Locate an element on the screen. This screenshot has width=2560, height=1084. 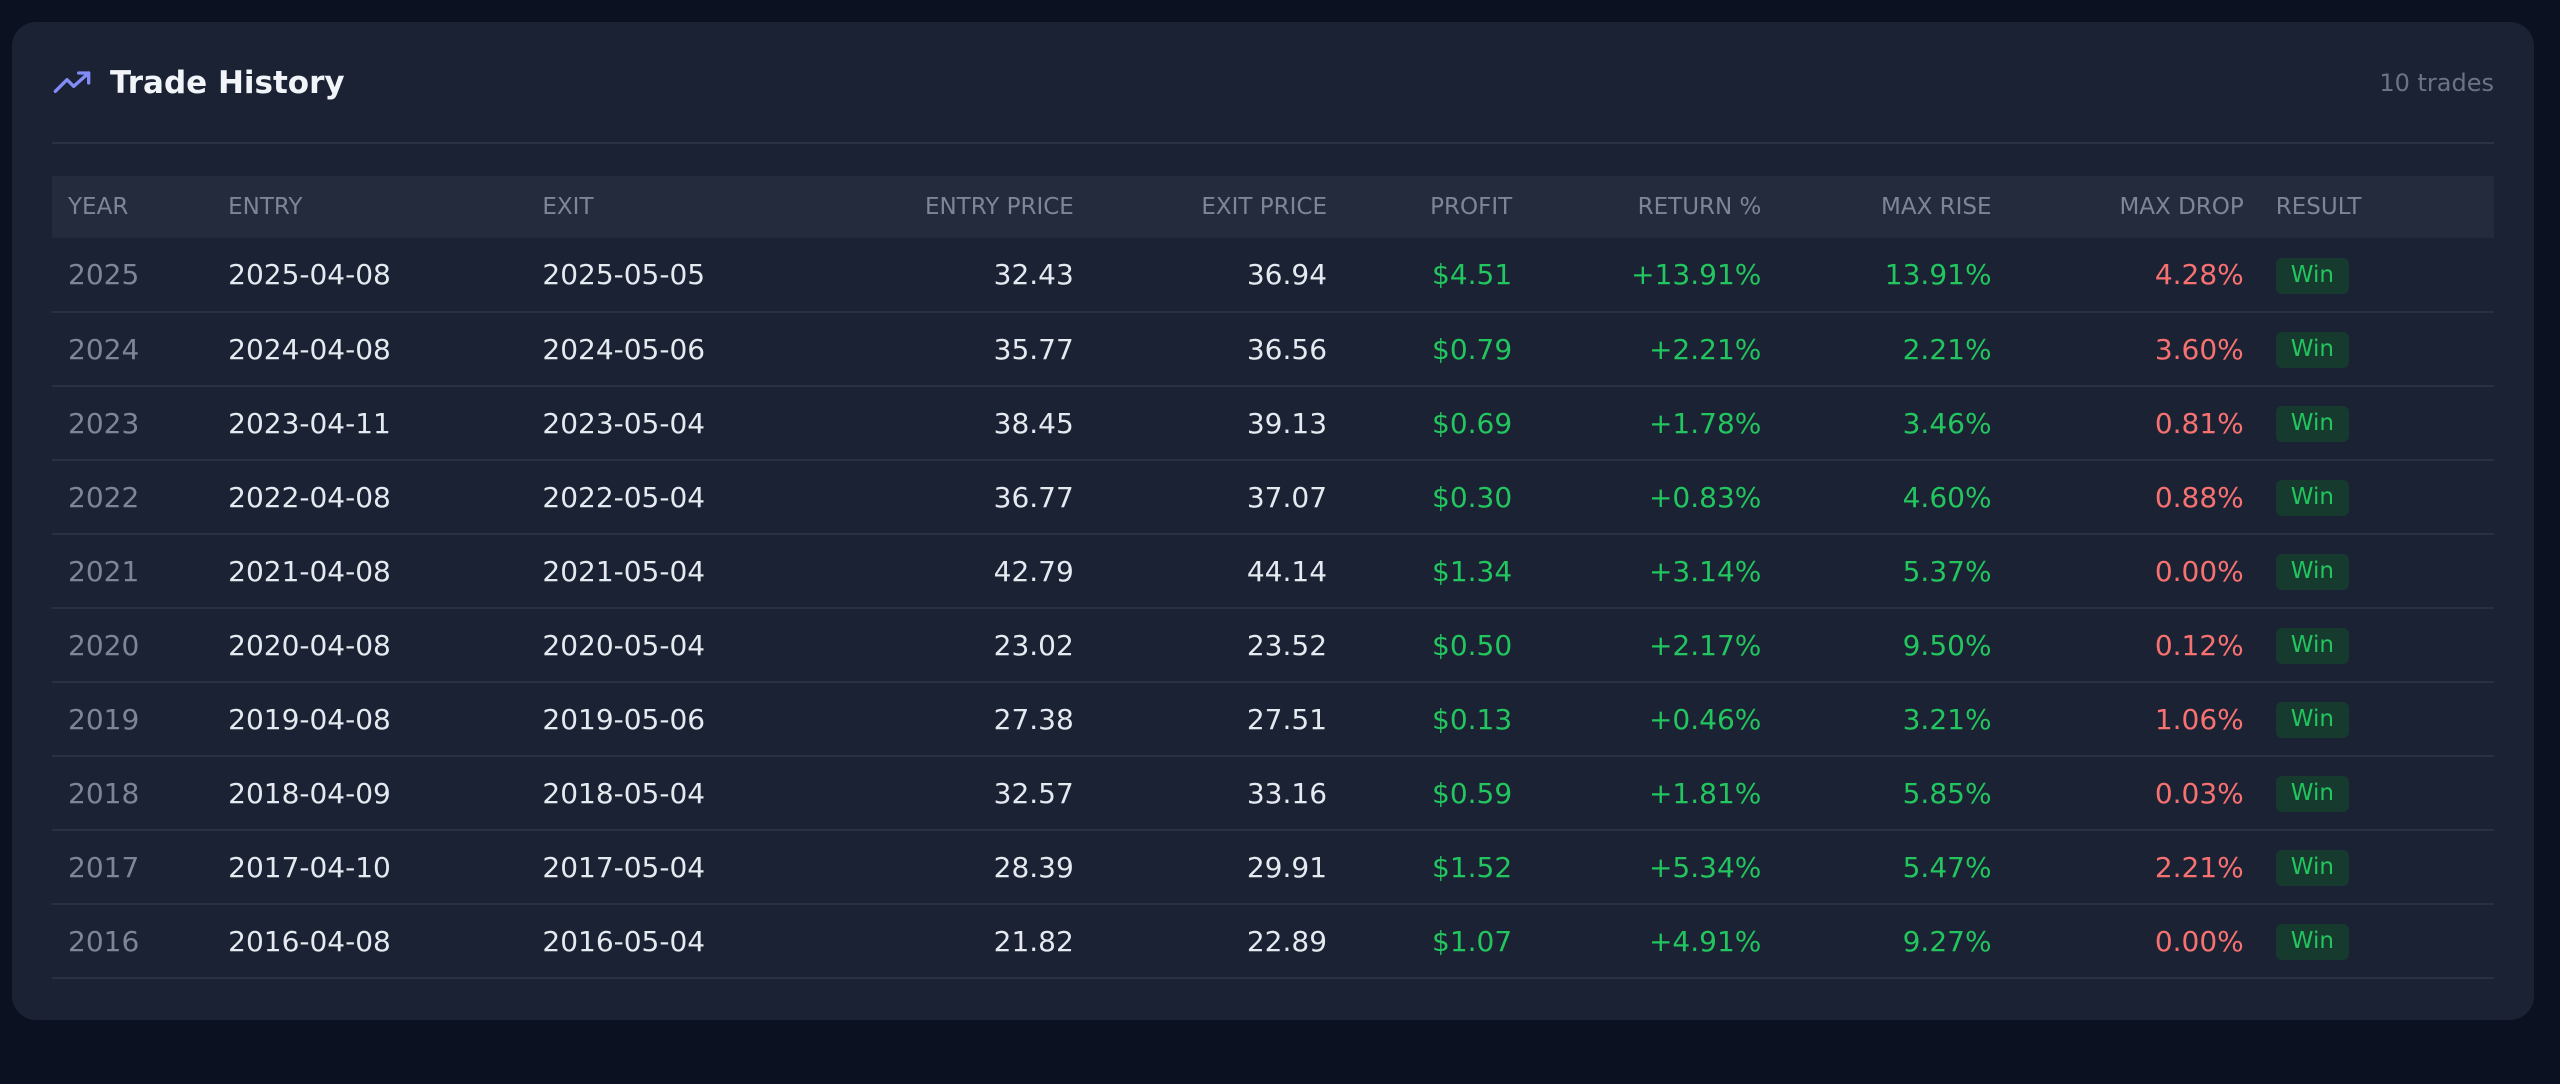
cell-profit: $0.50 is located at coordinates (1436, 645).